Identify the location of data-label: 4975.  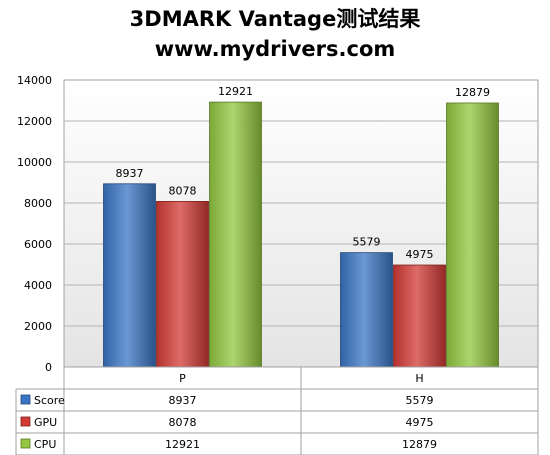
(420, 254).